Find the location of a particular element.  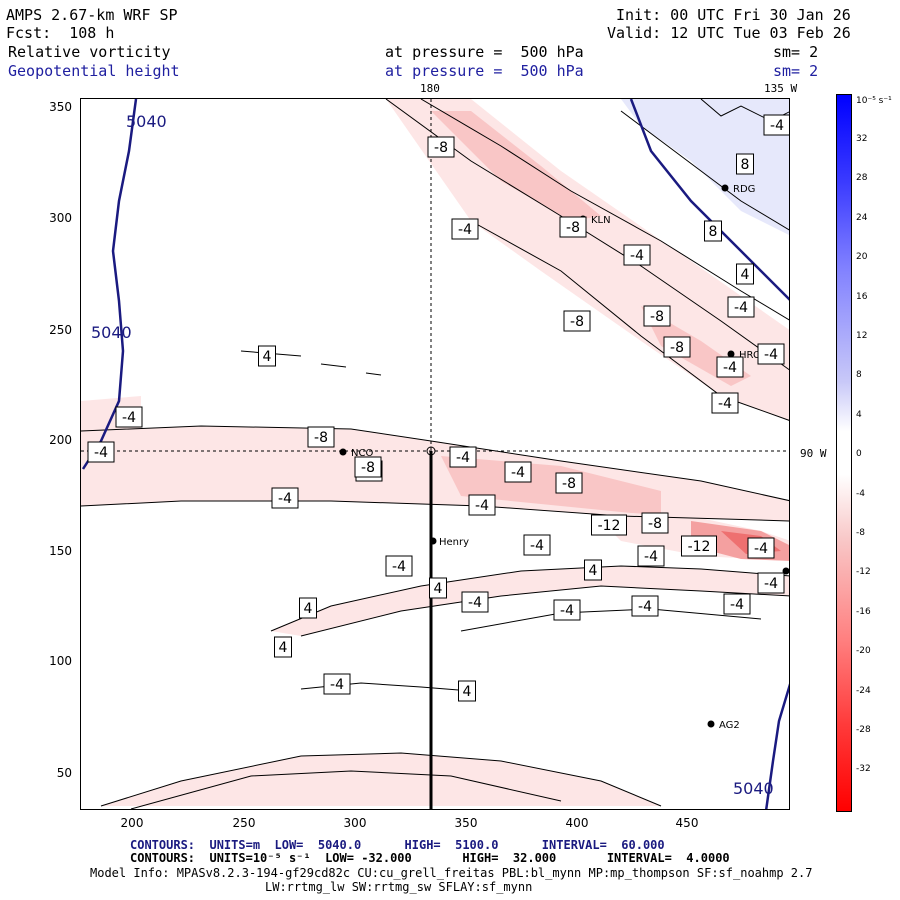

colorbar-unit: 10⁻⁵ s⁻¹ is located at coordinates (874, 101).